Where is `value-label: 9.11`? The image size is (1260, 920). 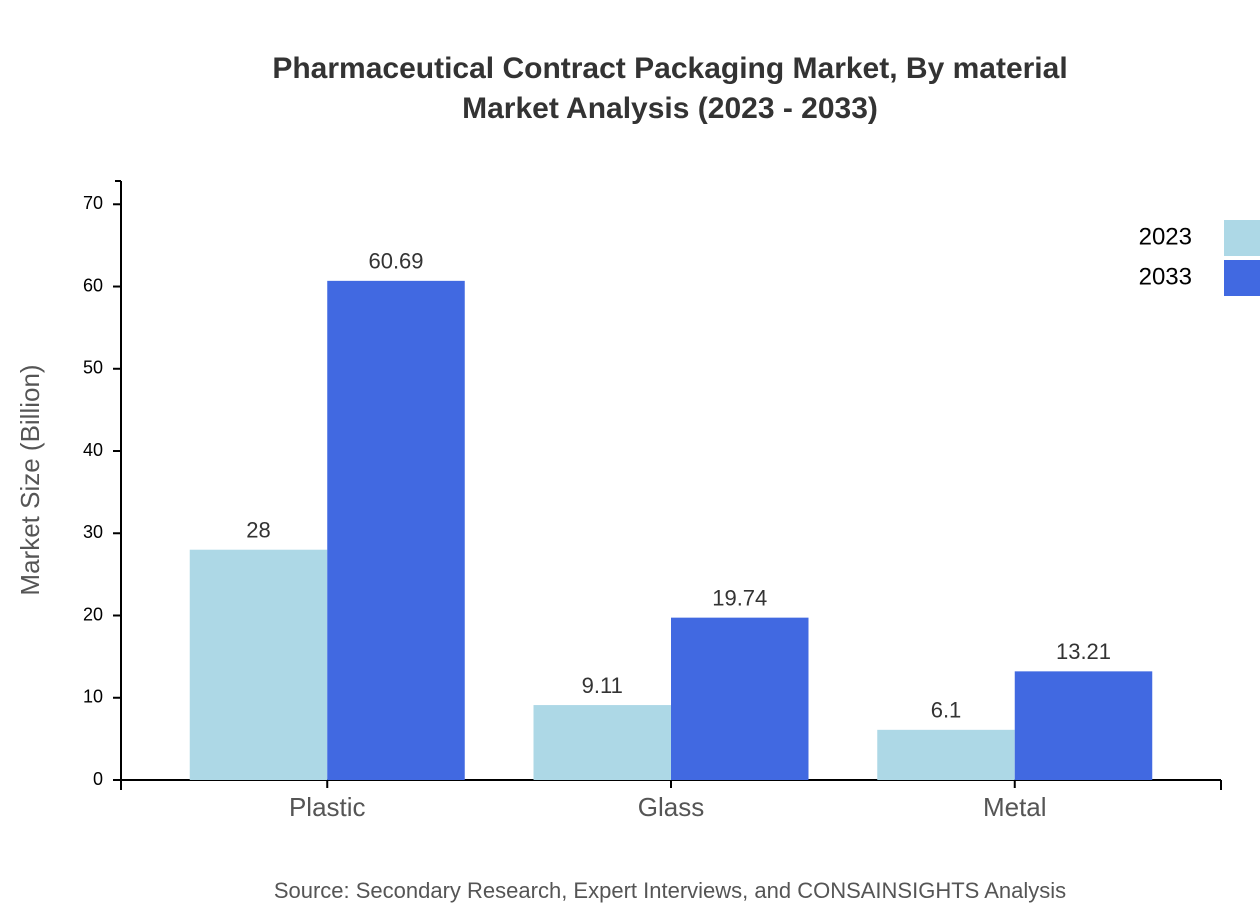 value-label: 9.11 is located at coordinates (602, 685).